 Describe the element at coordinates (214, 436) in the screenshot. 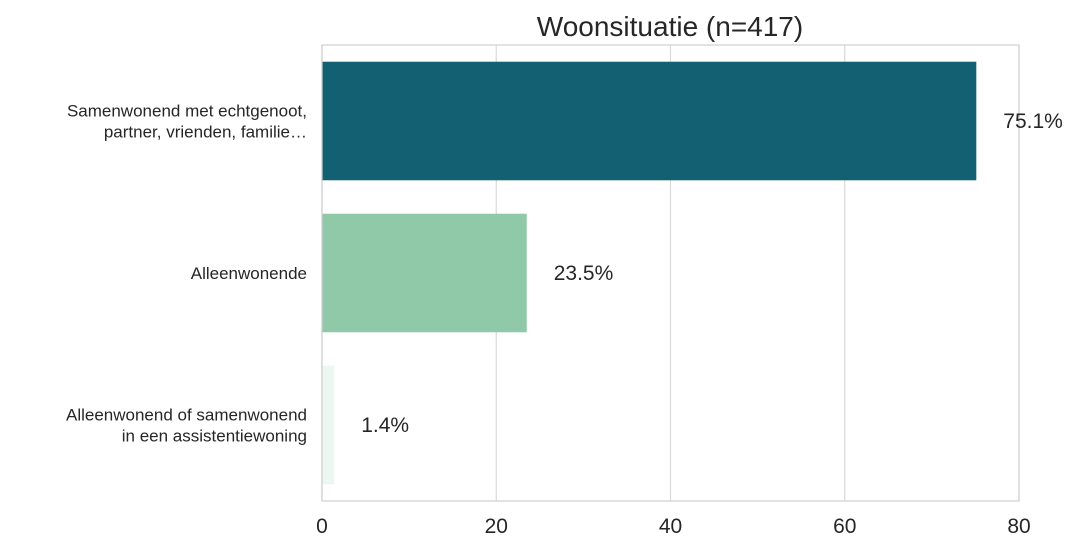

I see `category-label: in een assistentiewoning` at that location.